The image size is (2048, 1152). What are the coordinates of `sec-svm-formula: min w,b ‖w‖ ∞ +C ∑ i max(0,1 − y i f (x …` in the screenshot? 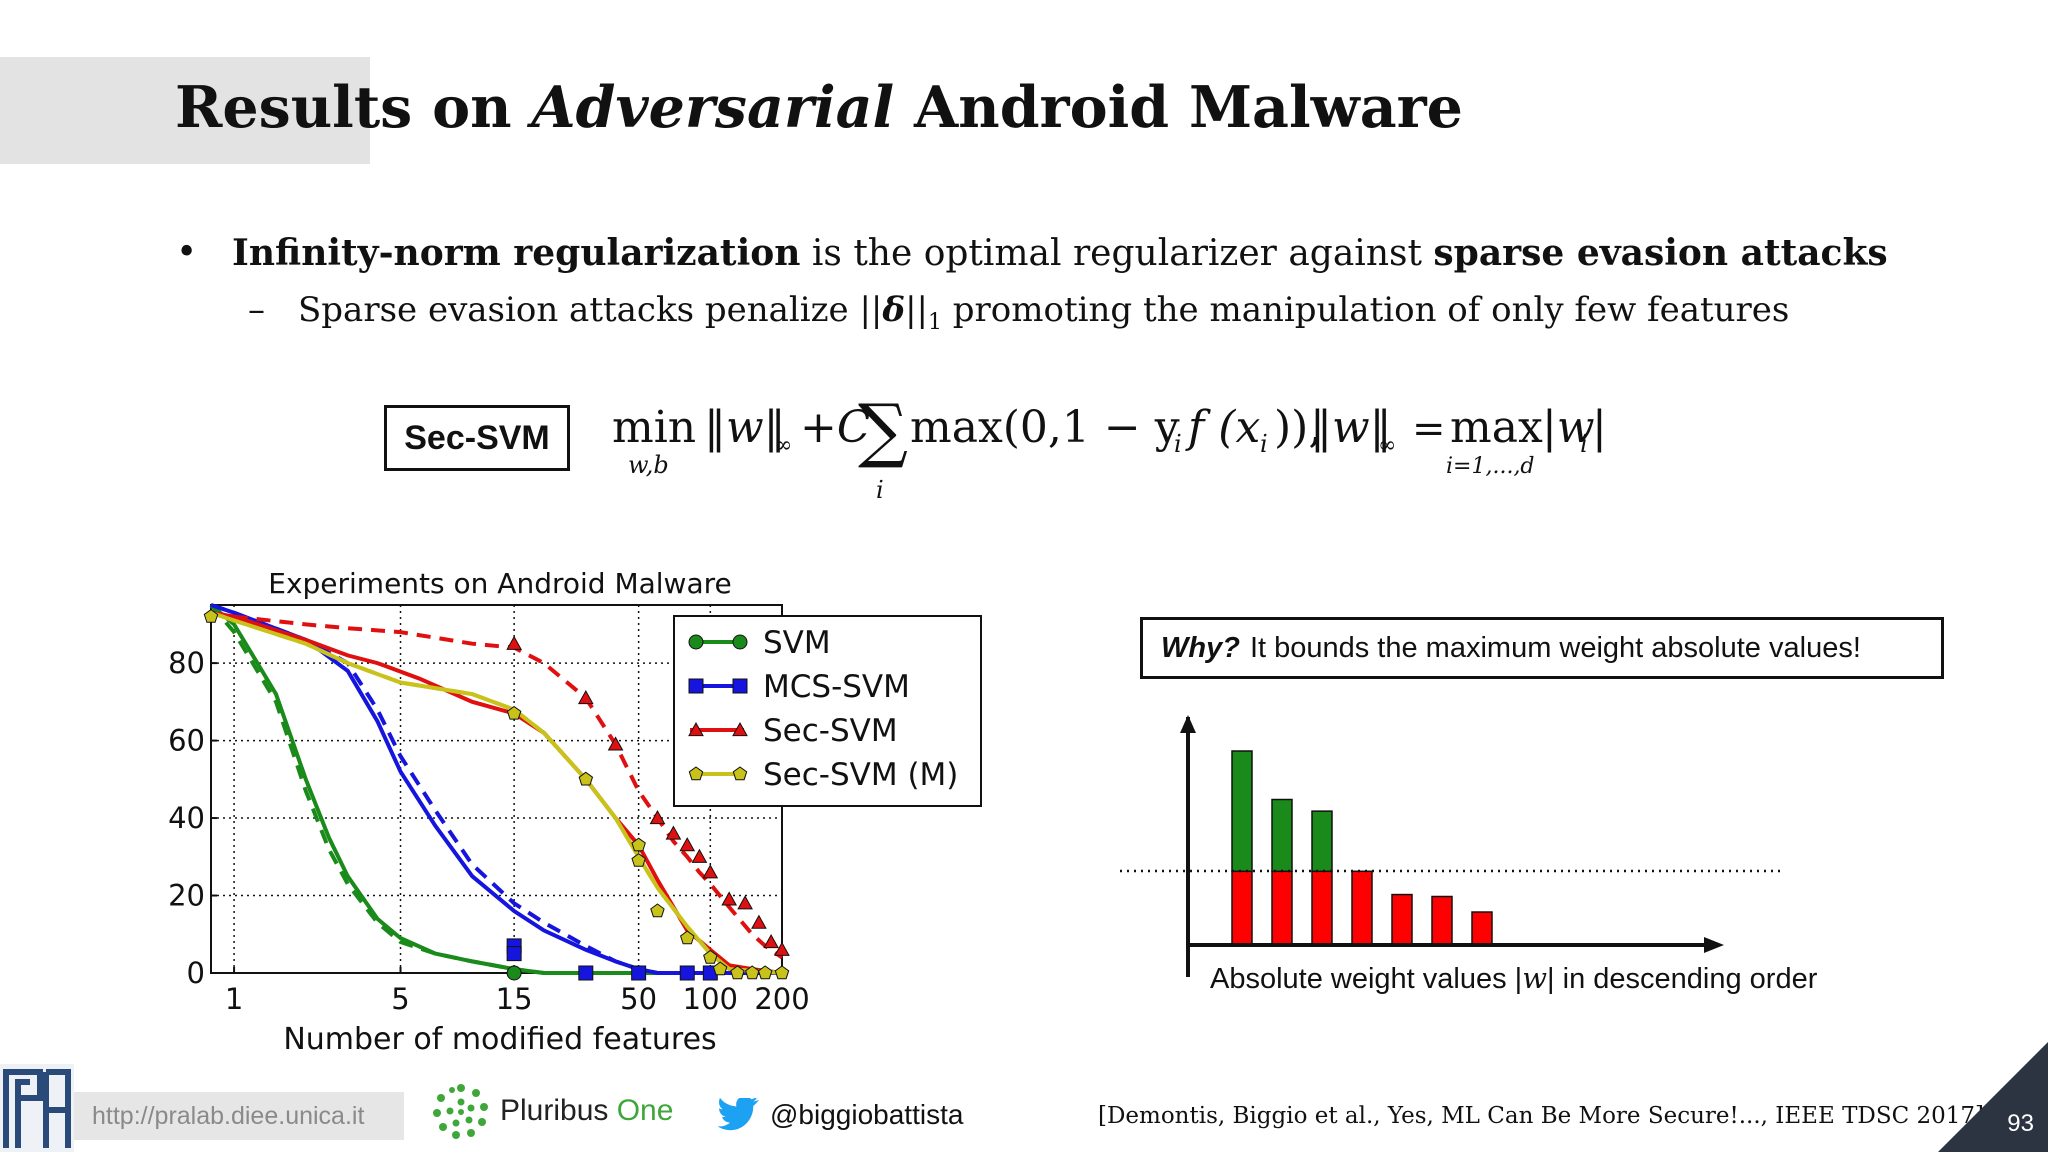 It's located at (1109, 447).